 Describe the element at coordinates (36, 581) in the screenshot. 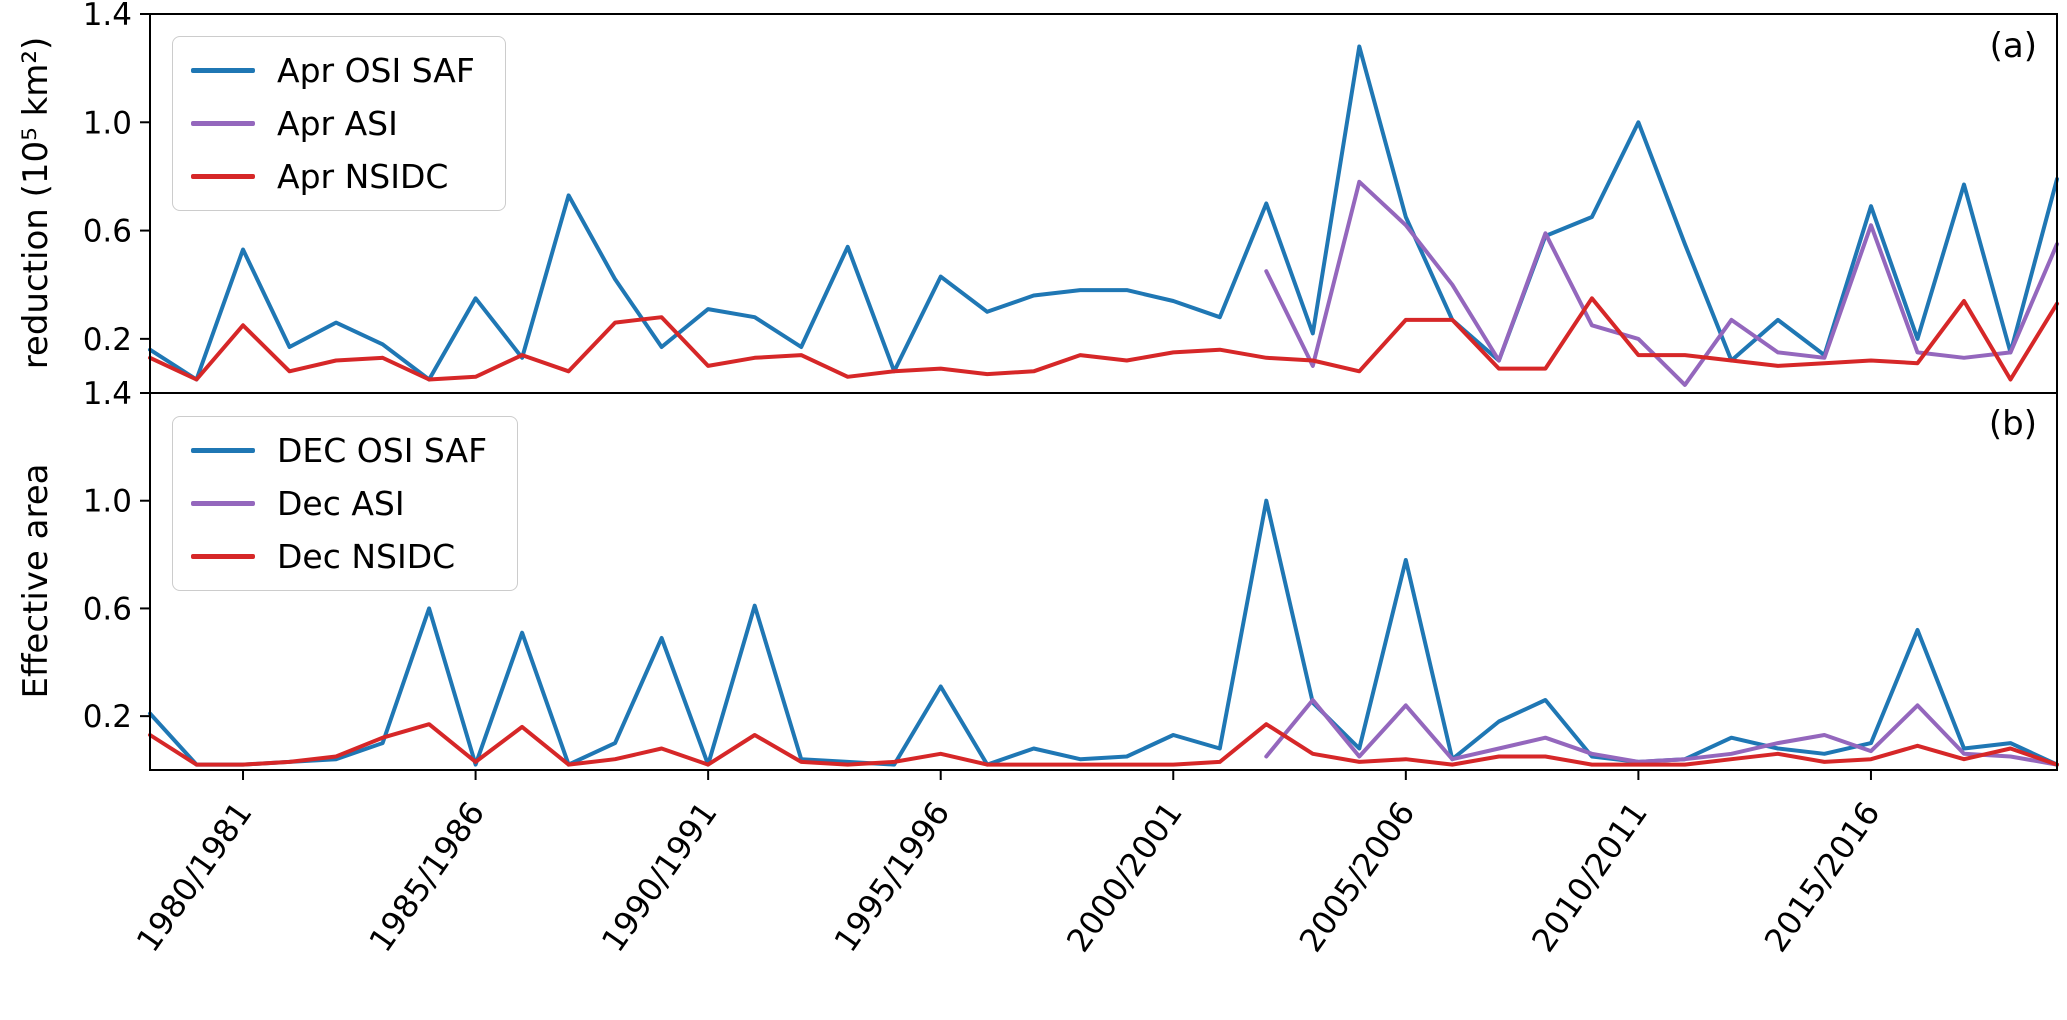

I see `y-axis-label-bottom: Effective area` at that location.